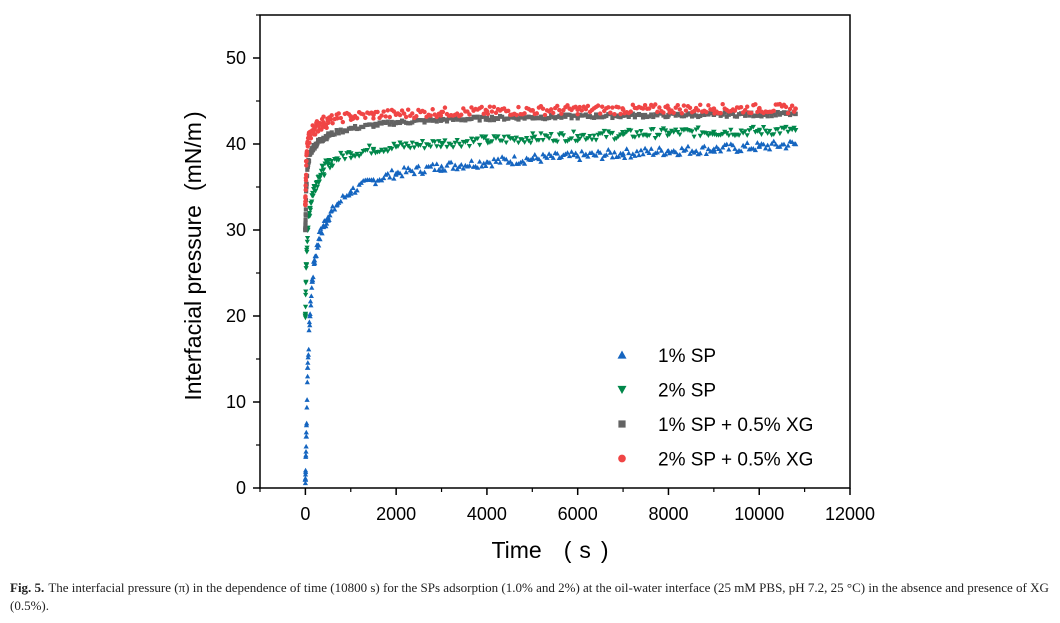 The height and width of the screenshot is (623, 1060). What do you see at coordinates (236, 58) in the screenshot?
I see `y-tick-label: 50` at bounding box center [236, 58].